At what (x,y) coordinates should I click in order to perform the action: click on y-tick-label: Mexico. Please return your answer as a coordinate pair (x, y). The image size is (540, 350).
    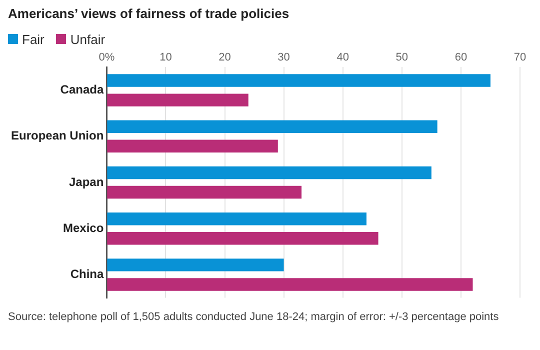
    Looking at the image, I should click on (83, 227).